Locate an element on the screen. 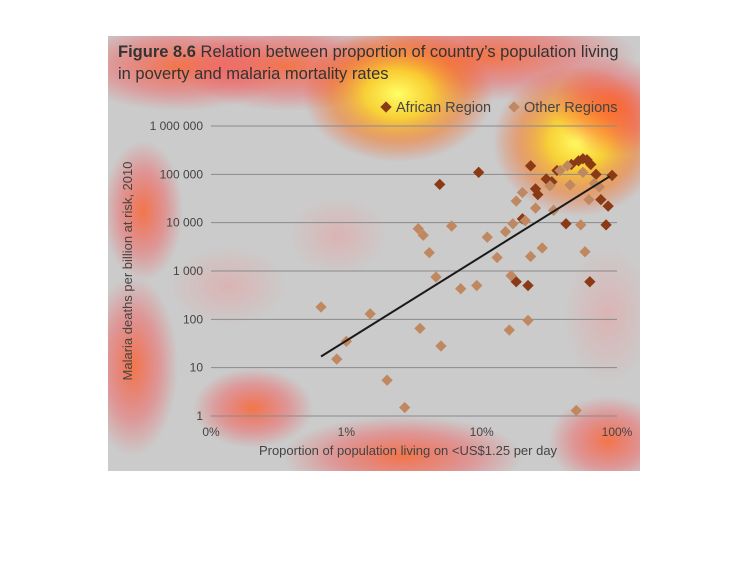 The image size is (748, 566). y-tick-label: 100 is located at coordinates (193, 319).